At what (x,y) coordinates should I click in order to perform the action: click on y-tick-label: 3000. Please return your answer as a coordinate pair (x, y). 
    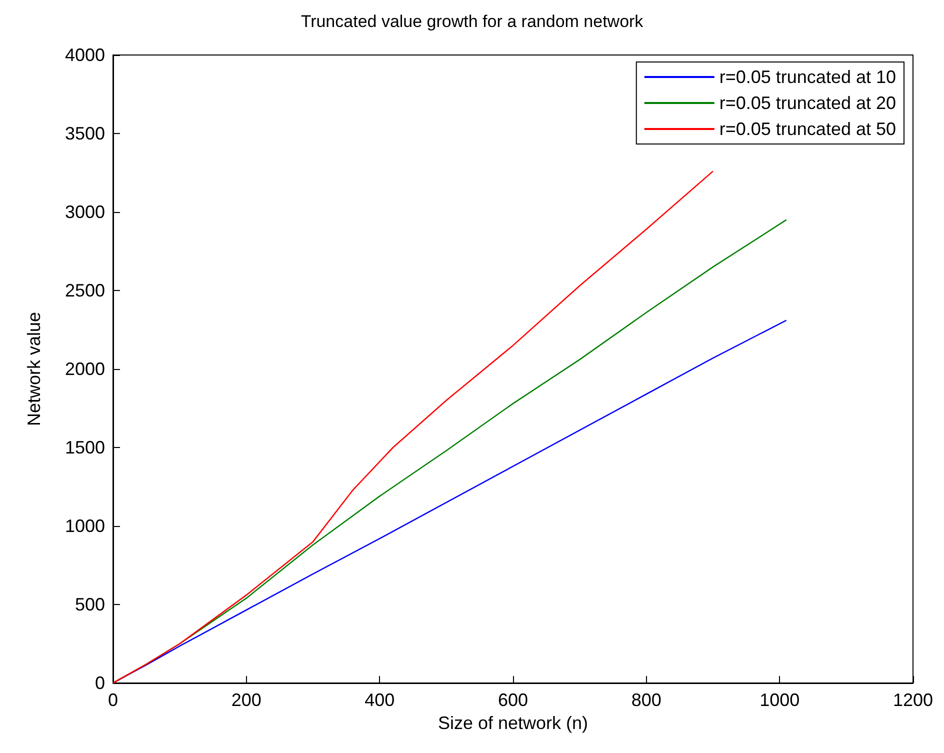
    Looking at the image, I should click on (84, 212).